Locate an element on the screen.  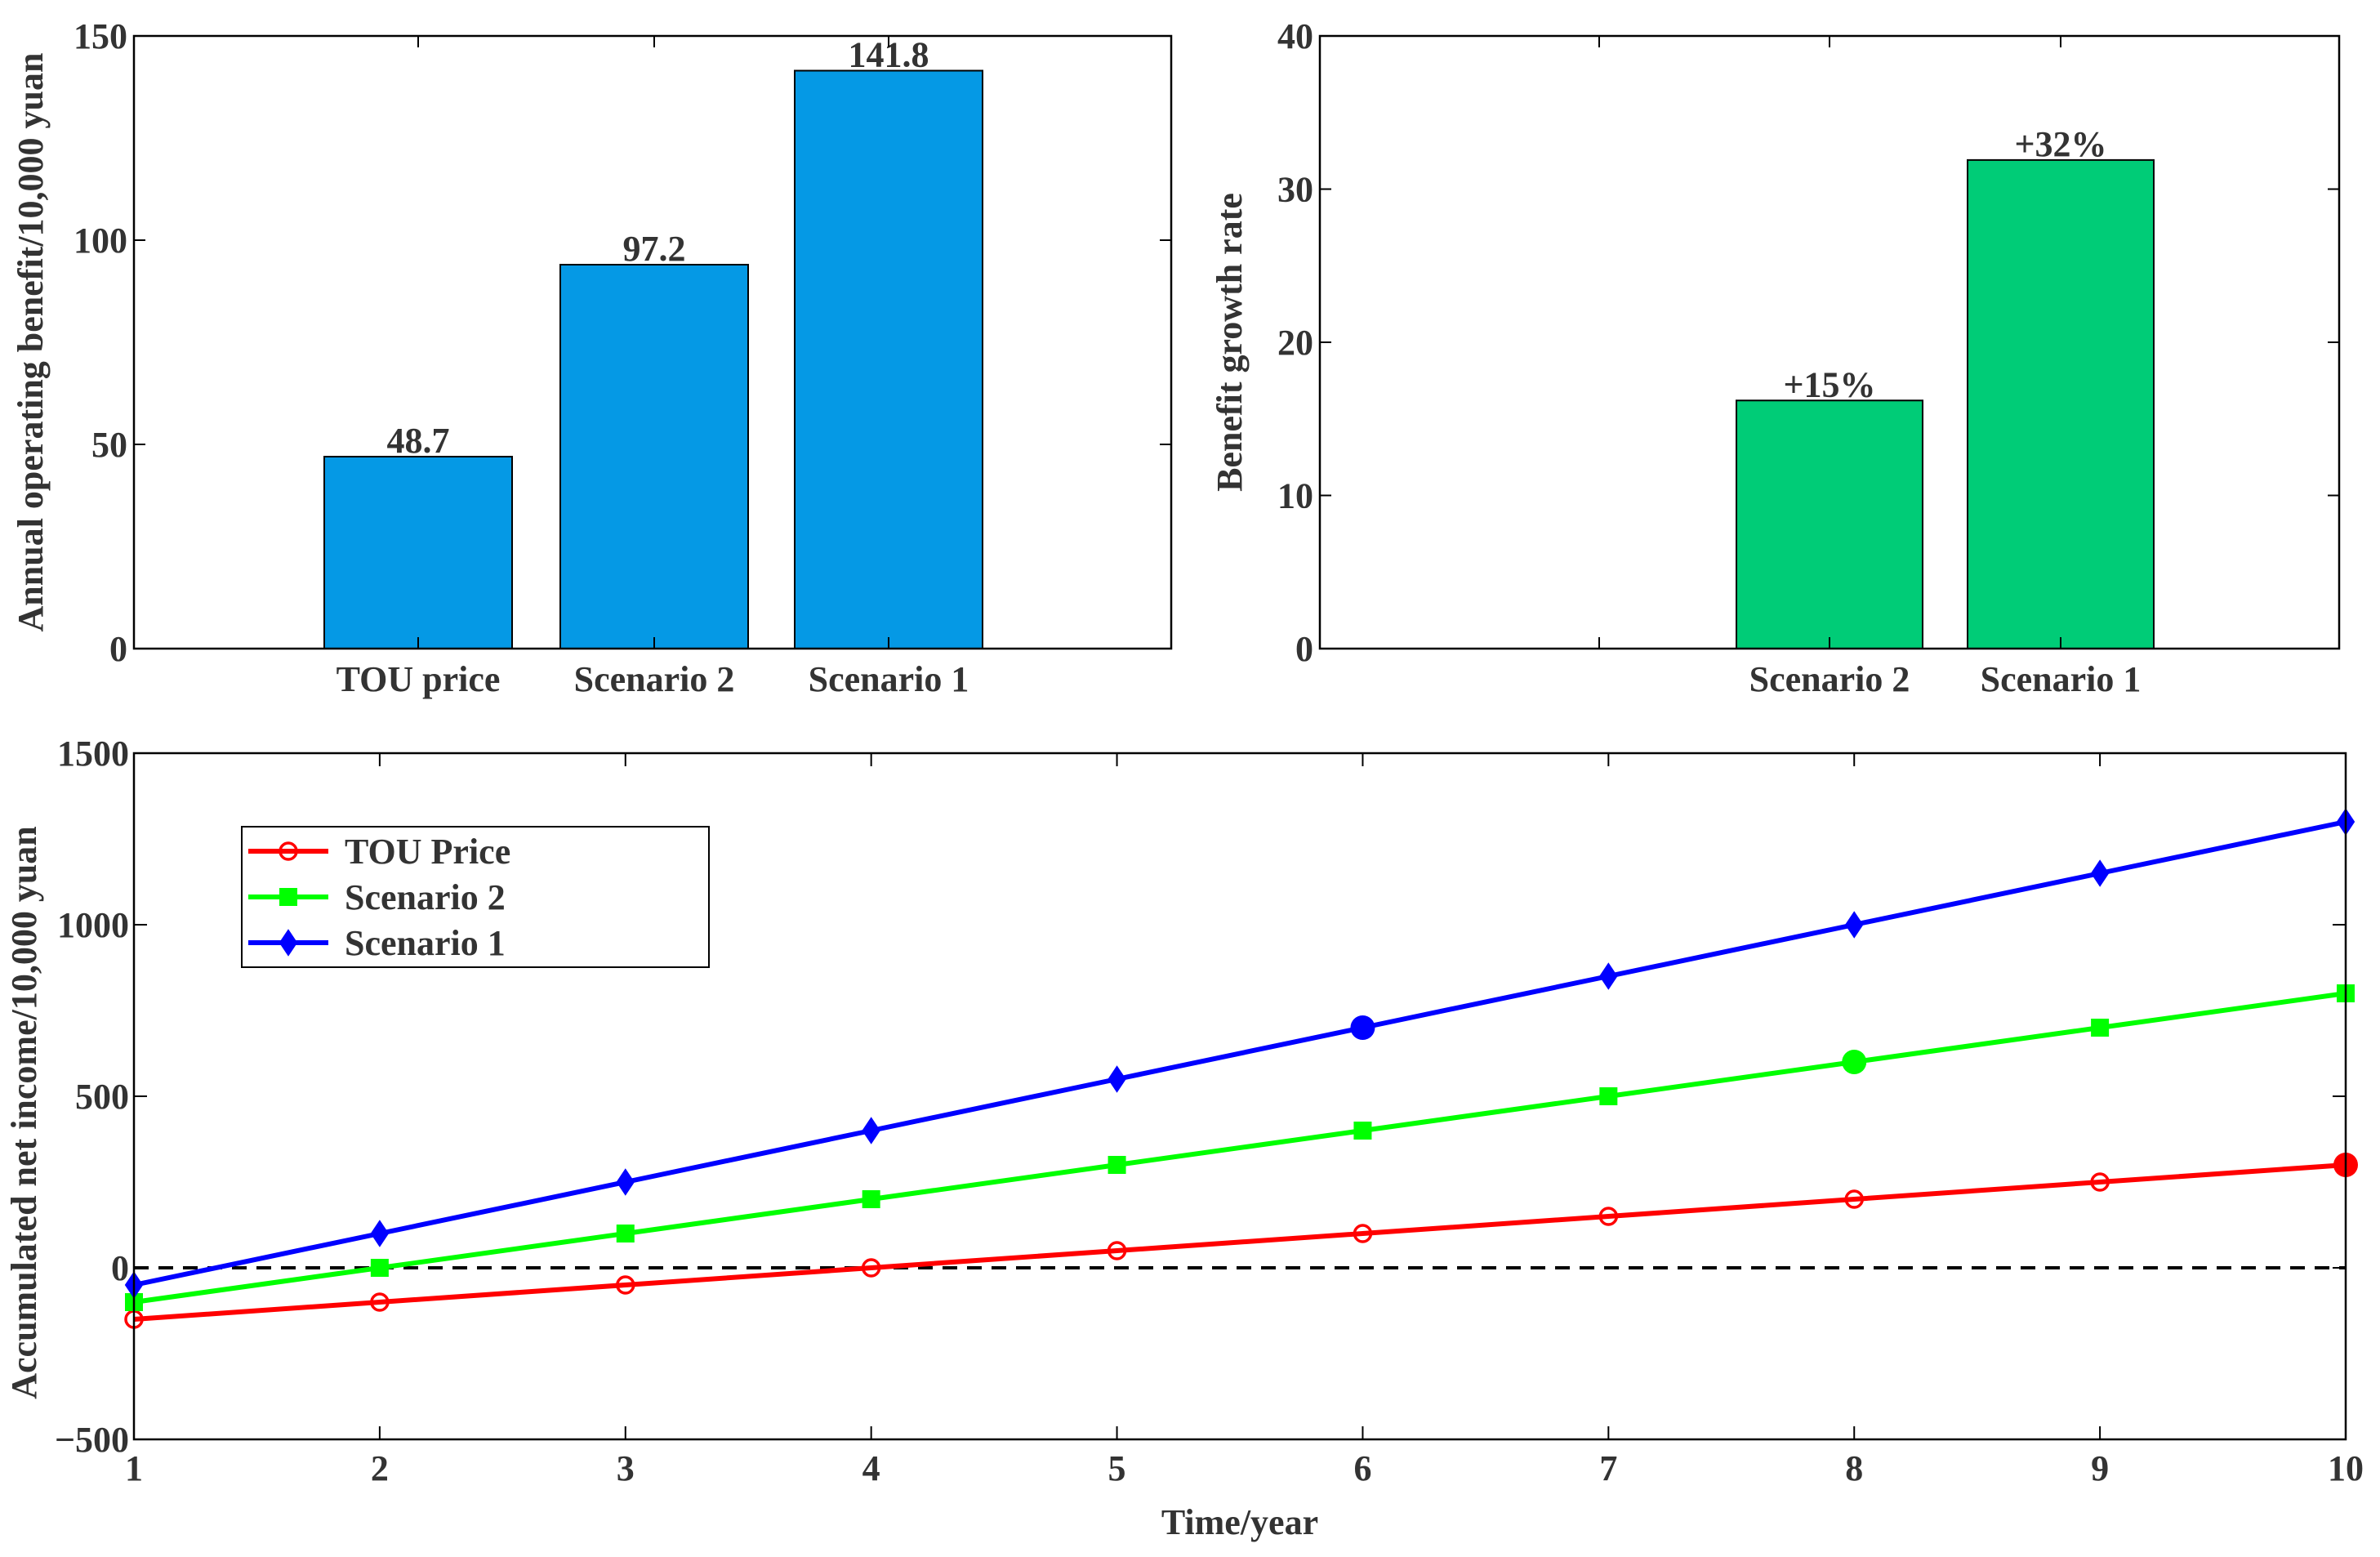
legend: TOU Price Scenario 2 Scenario 1 is located at coordinates (476, 897).